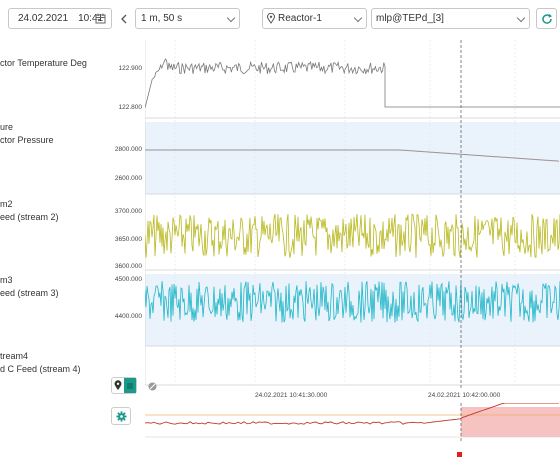 The image size is (560, 459). What do you see at coordinates (128, 211) in the screenshot?
I see `ytick-stream2-1: 3700.000` at bounding box center [128, 211].